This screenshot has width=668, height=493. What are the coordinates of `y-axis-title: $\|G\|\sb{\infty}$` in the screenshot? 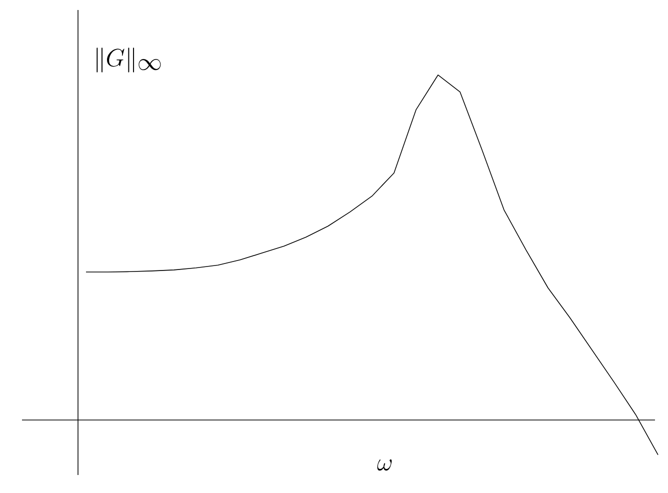 It's located at (128, 60).